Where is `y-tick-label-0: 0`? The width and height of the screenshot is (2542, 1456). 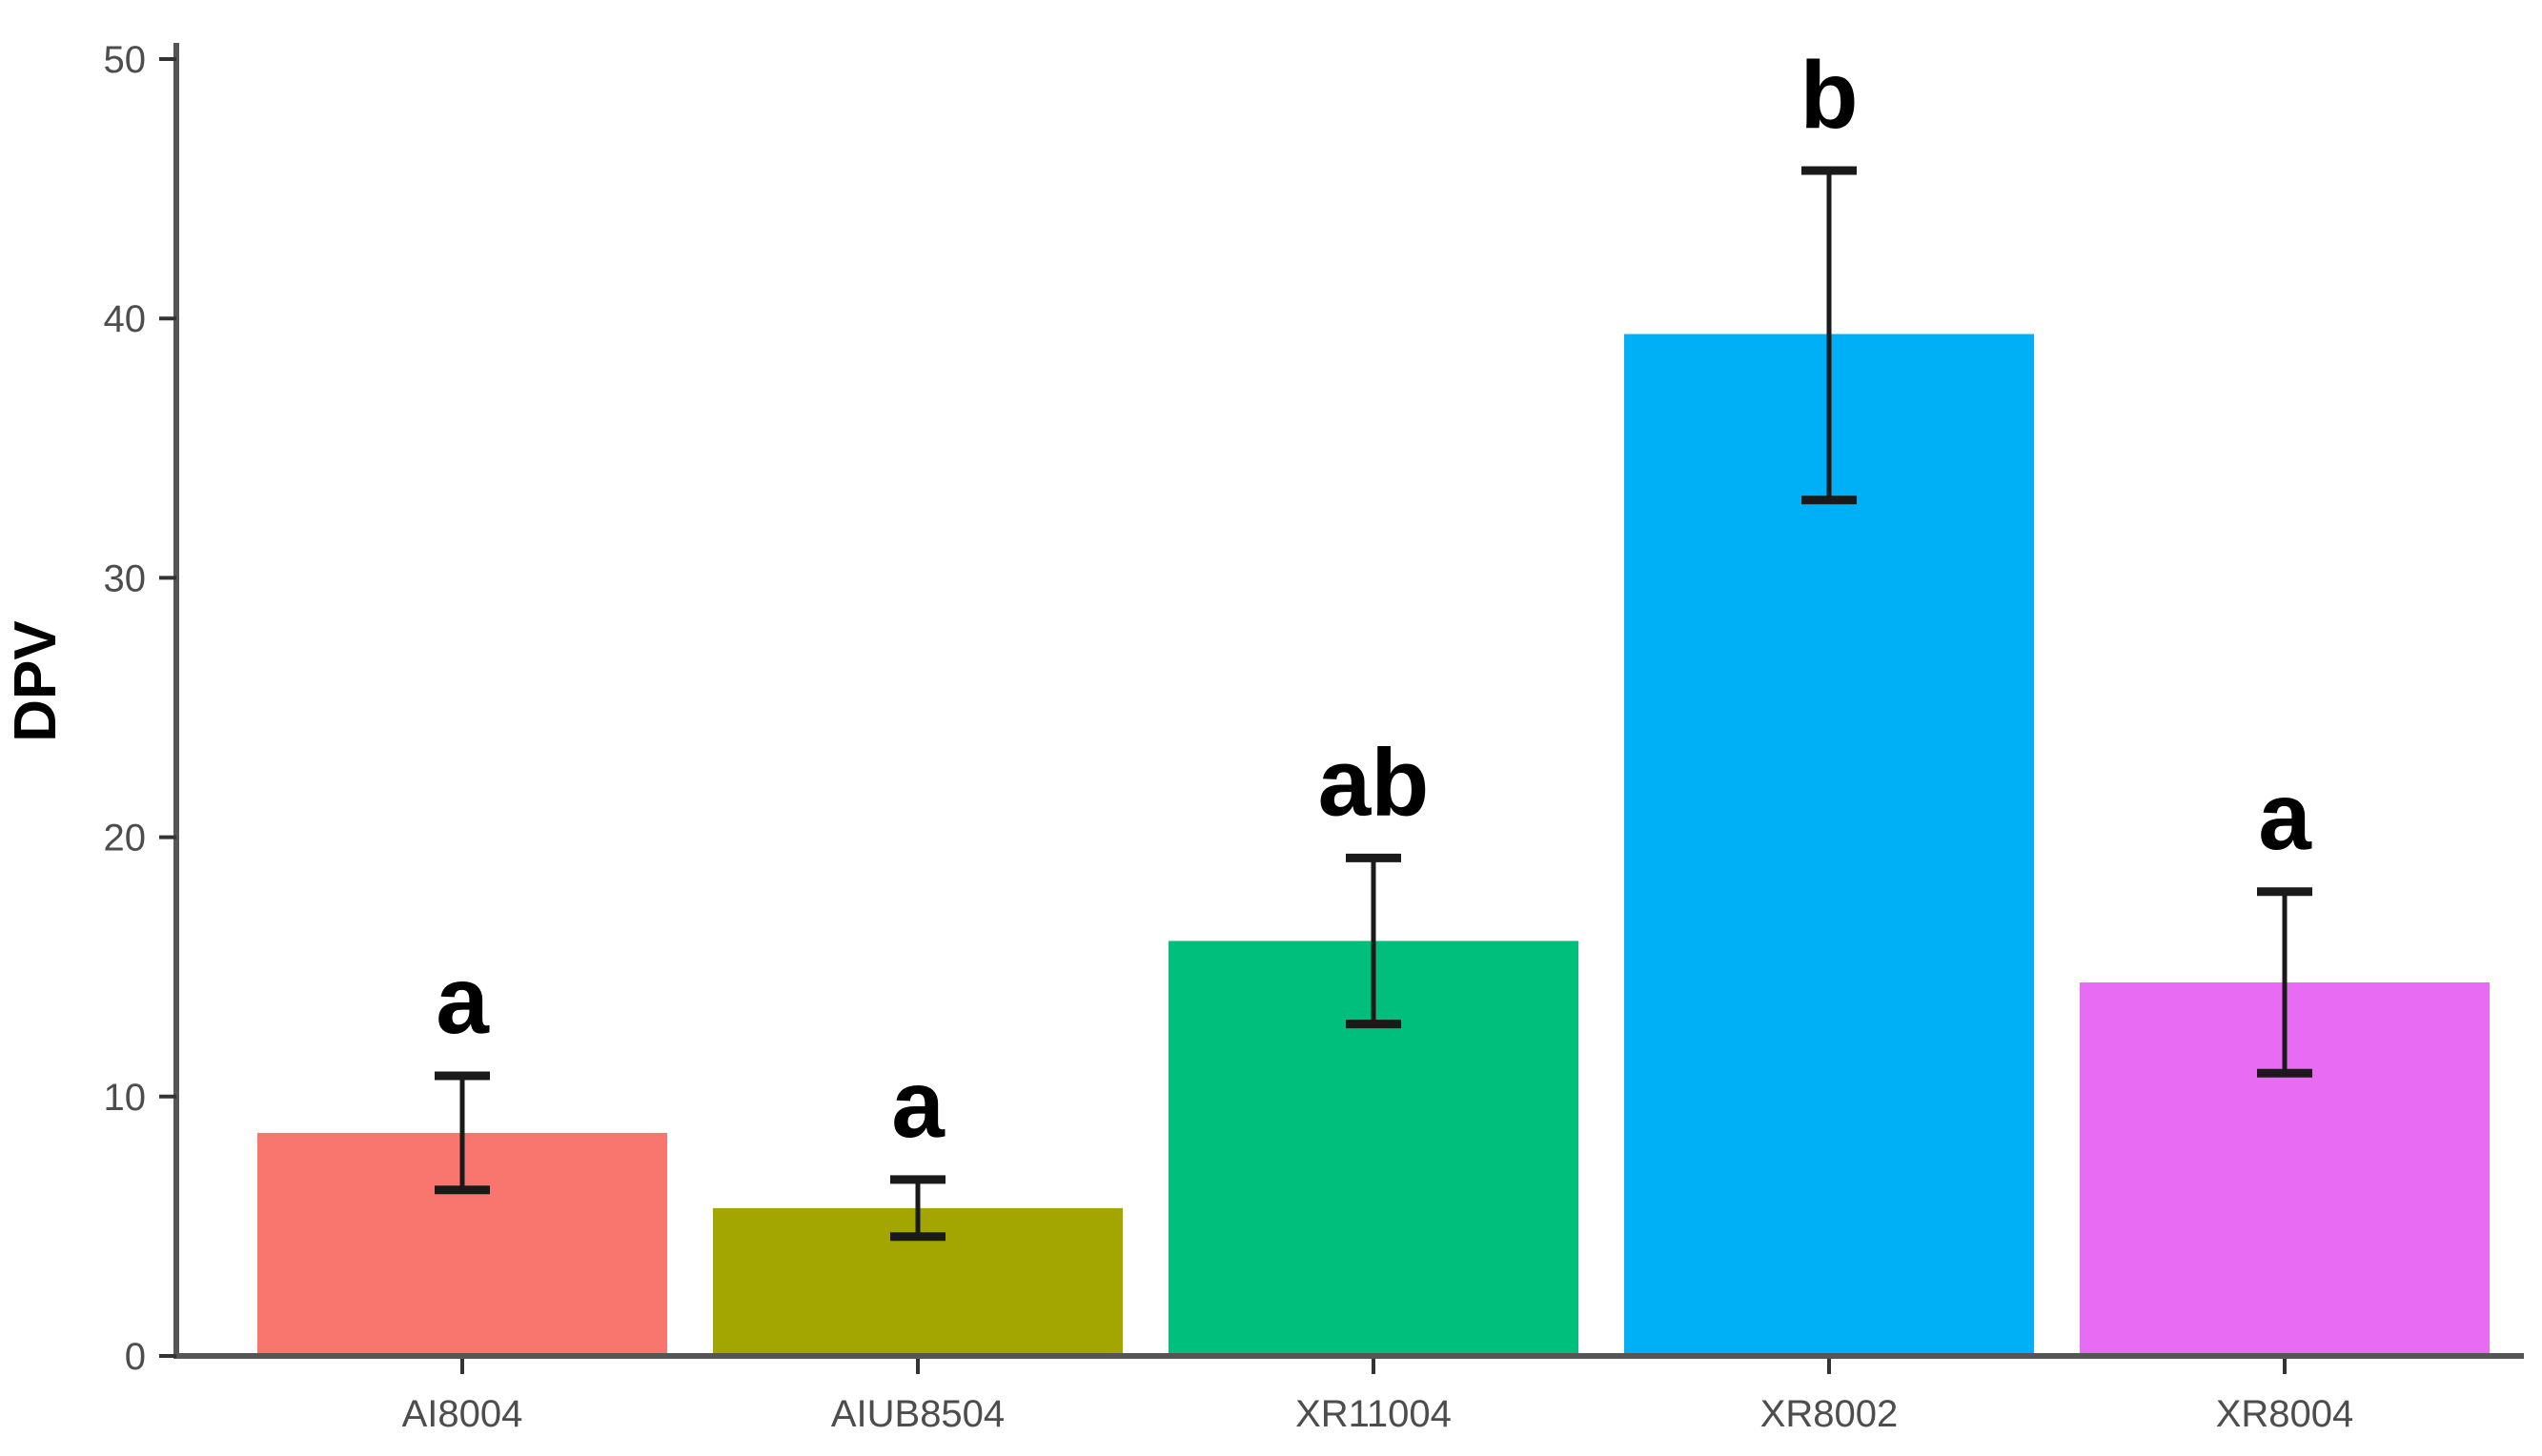 y-tick-label-0: 0 is located at coordinates (135, 1357).